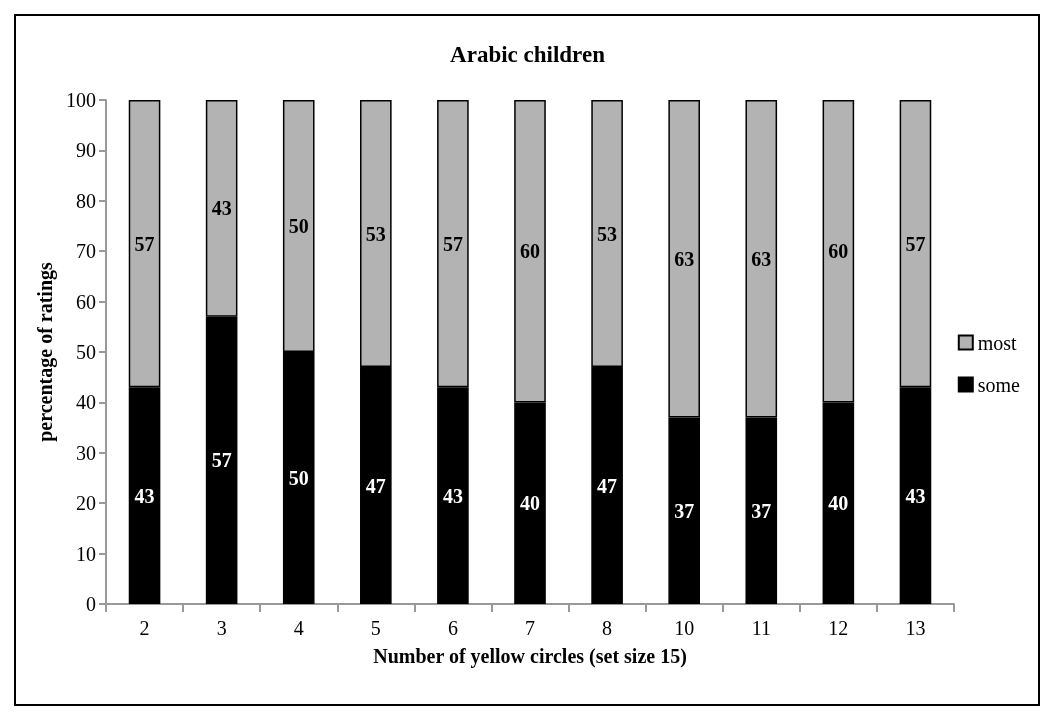 The width and height of the screenshot is (1055, 727). Describe the element at coordinates (86, 251) in the screenshot. I see `y-tick-label: 70` at that location.